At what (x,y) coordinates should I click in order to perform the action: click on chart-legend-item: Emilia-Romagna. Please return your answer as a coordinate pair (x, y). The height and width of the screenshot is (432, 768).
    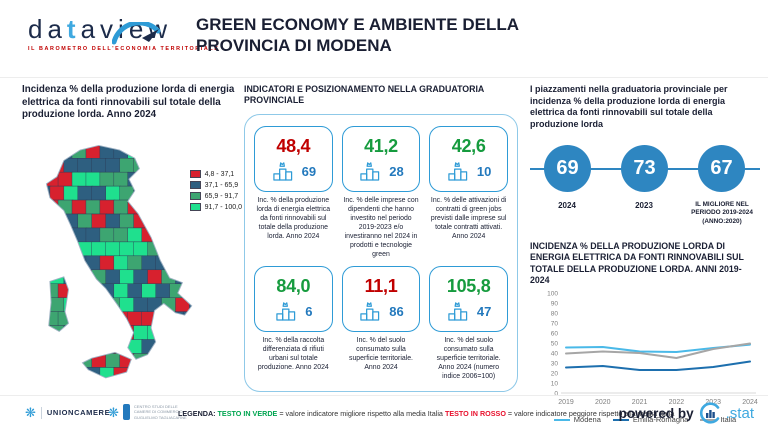
    Looking at the image, I should click on (650, 420).